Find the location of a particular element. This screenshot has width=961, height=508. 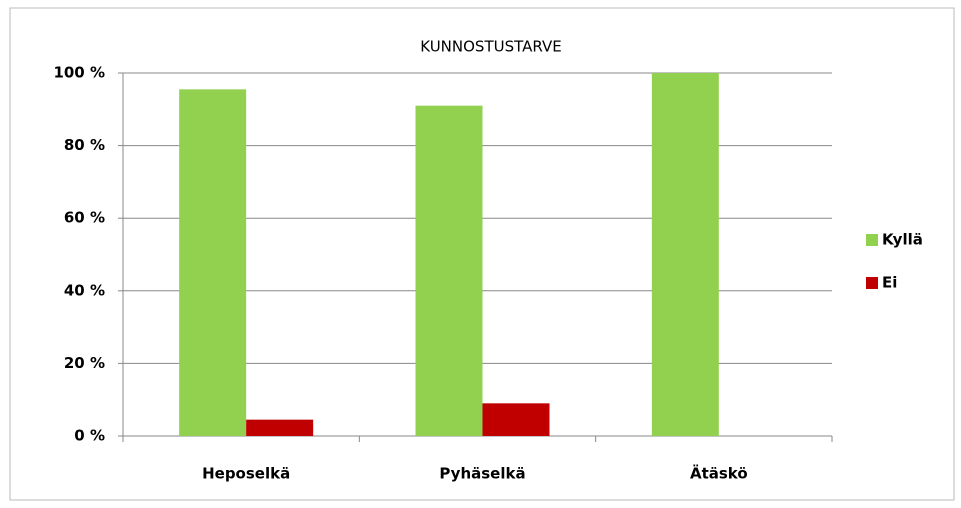

x-tick-label: Ätäskö is located at coordinates (719, 473).